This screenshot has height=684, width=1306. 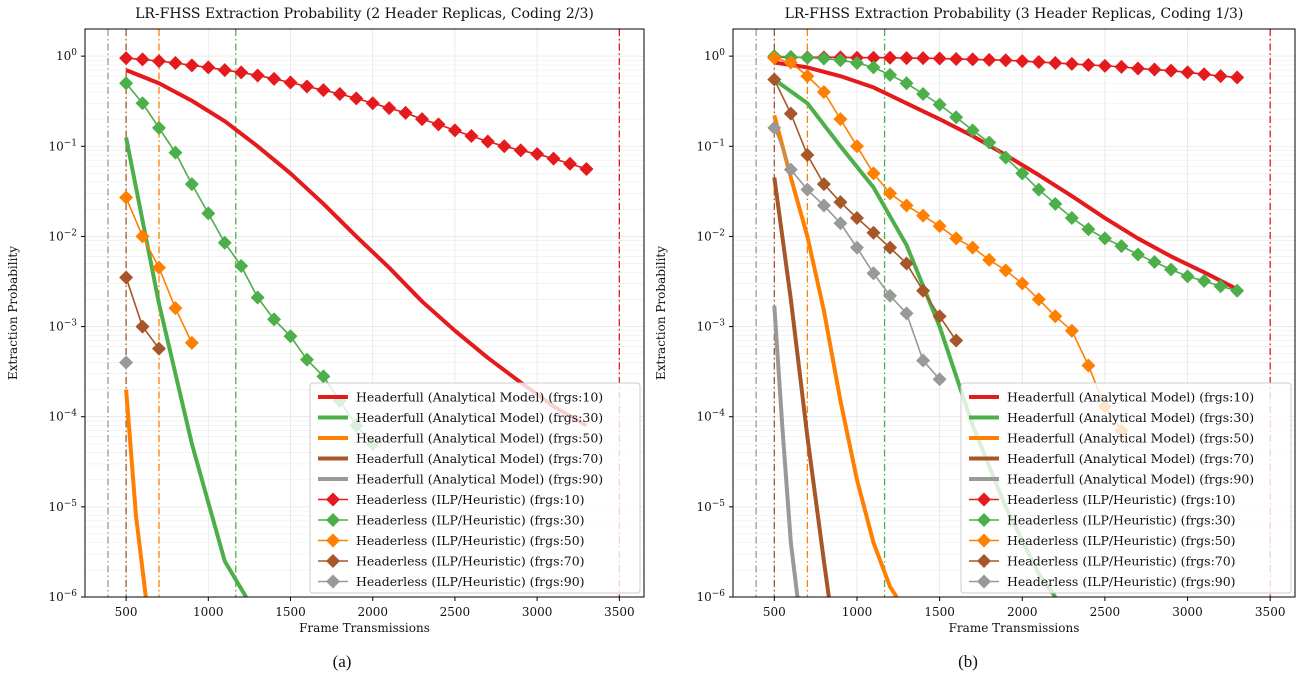 I want to click on x-tick-label: 3000, so click(x=537, y=612).